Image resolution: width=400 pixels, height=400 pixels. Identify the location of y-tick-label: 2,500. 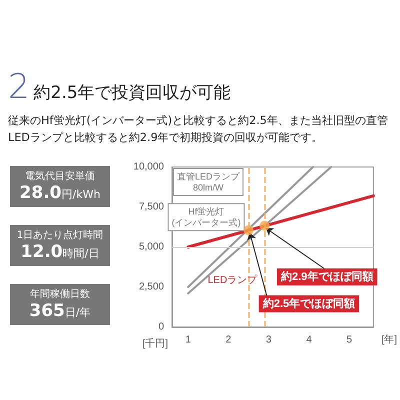
(151, 287).